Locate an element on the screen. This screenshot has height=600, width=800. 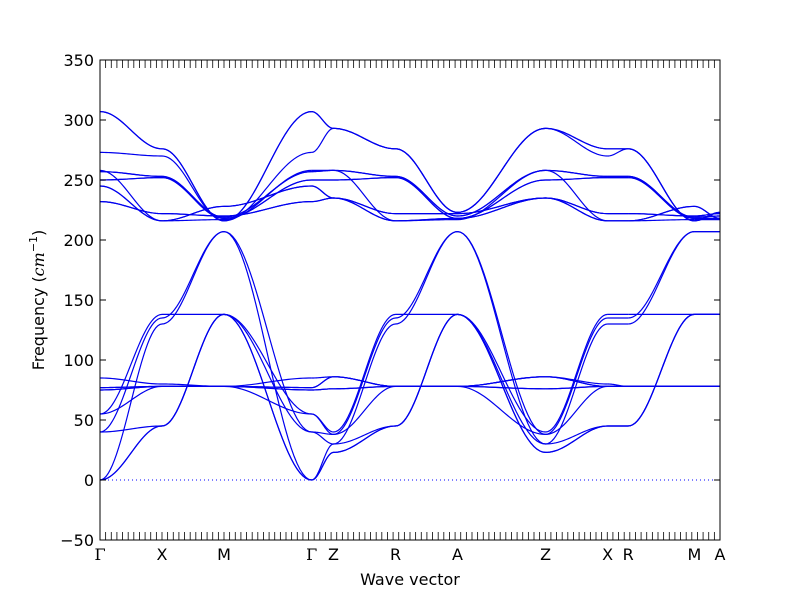
y-tick-label: 200 is located at coordinates (78, 240).